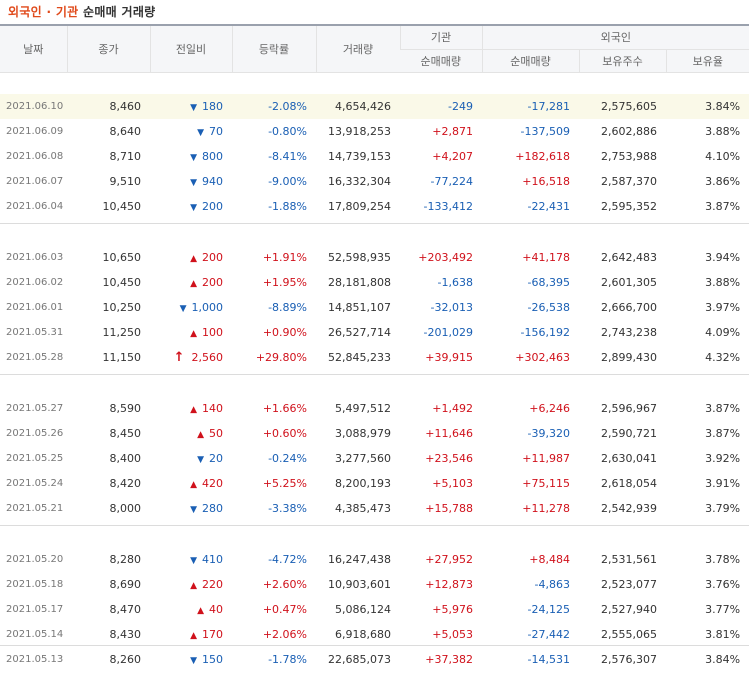 This screenshot has height=676, width=755. I want to click on cell-inst-net: +4,207, so click(441, 156).